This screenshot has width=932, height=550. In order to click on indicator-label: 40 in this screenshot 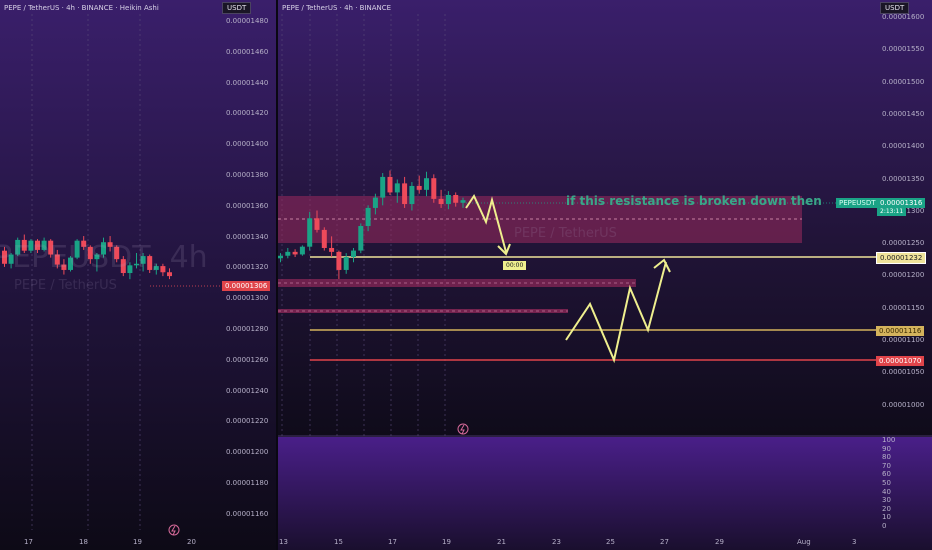, I will do `click(886, 491)`.